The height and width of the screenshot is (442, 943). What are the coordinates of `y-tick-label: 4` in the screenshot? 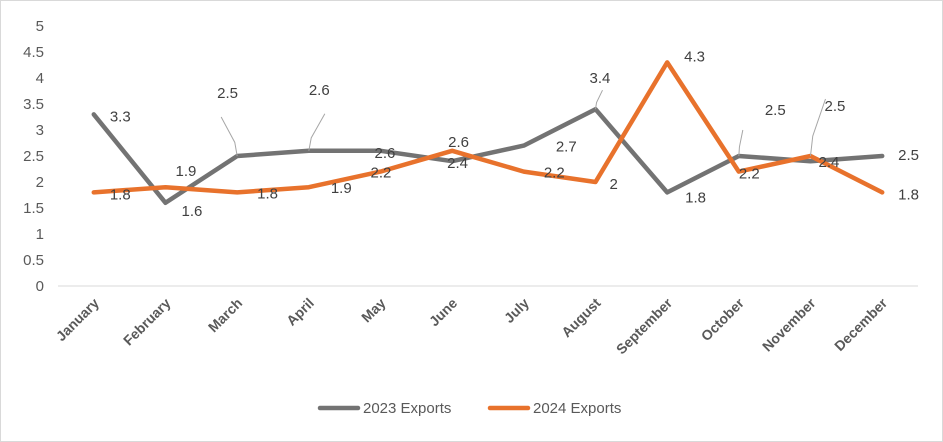 It's located at (40, 78).